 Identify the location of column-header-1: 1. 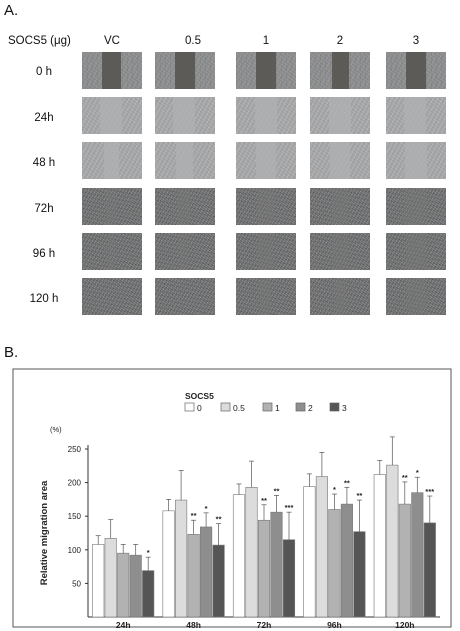
(266, 41).